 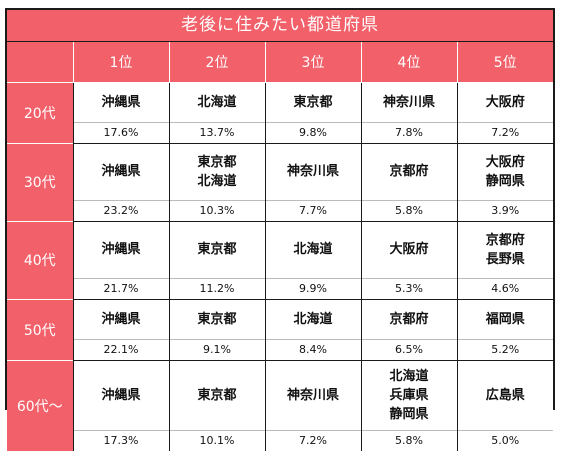 What do you see at coordinates (504, 349) in the screenshot?
I see `percent-cell: 5.2%` at bounding box center [504, 349].